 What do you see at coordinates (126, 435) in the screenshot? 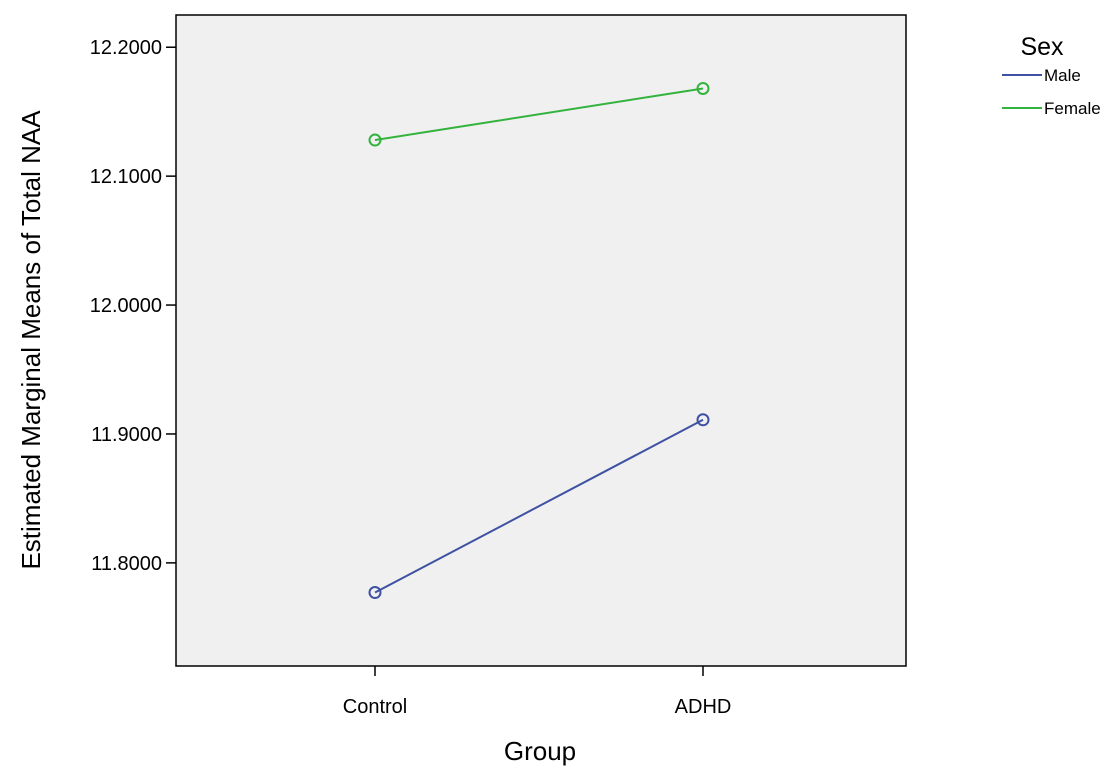
I see `y-tick-label: 11.9000` at bounding box center [126, 435].